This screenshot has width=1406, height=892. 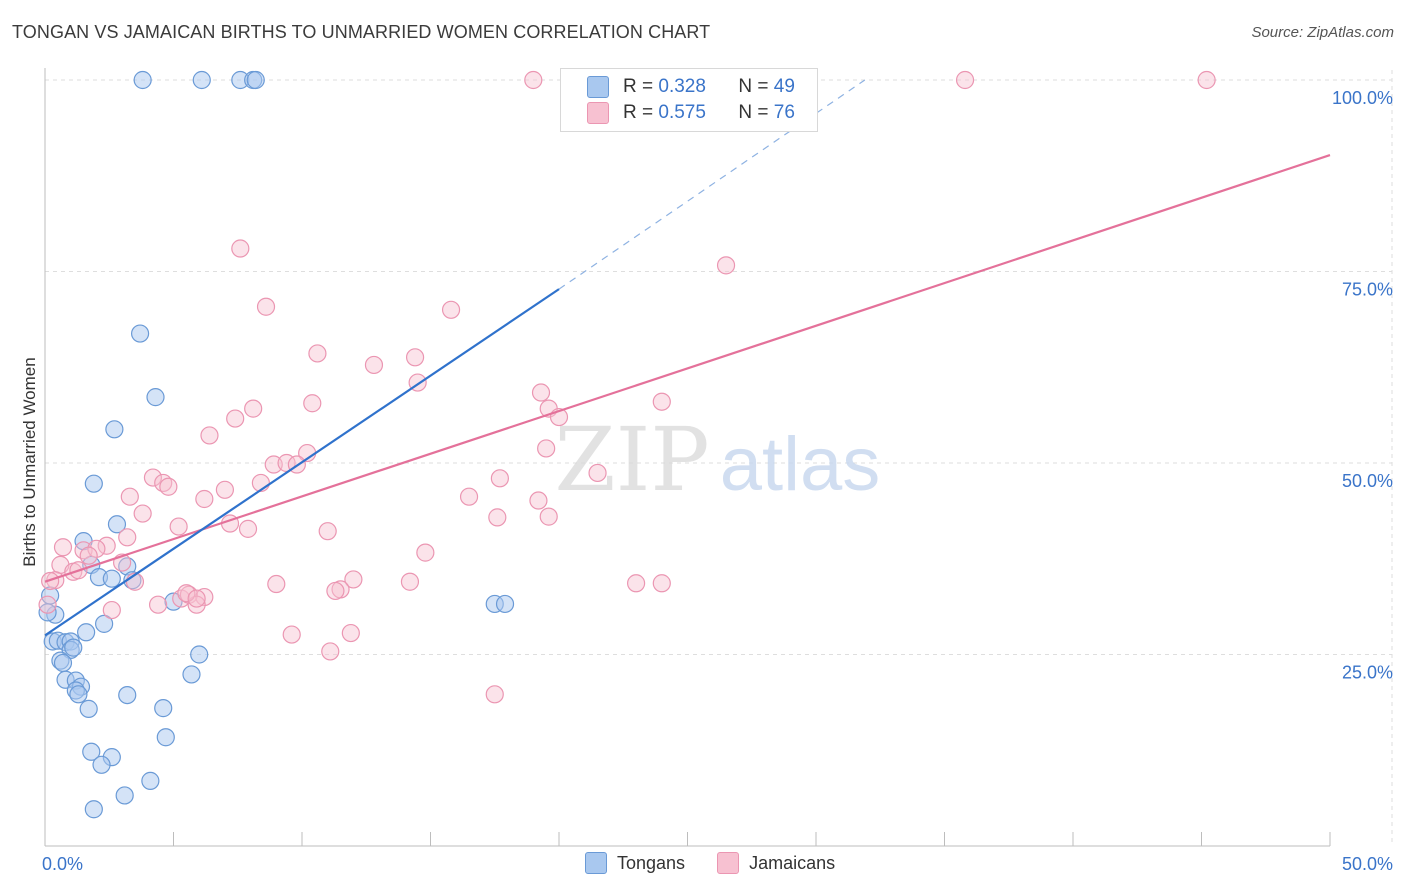 I want to click on watermark: ZIP atlas, so click(x=717, y=459).